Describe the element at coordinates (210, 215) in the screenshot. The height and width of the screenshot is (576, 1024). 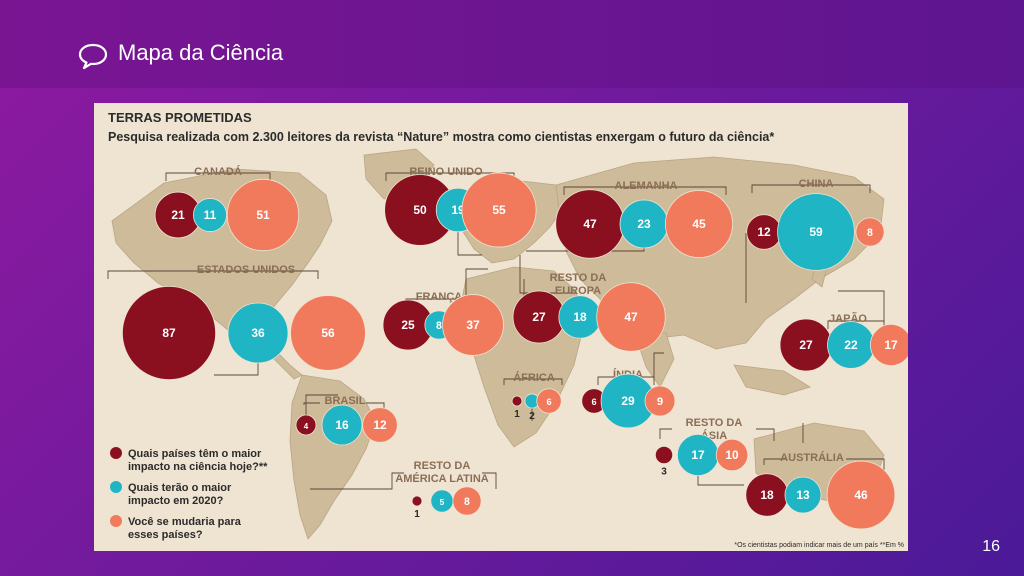
I see `bubble-canada-future` at that location.